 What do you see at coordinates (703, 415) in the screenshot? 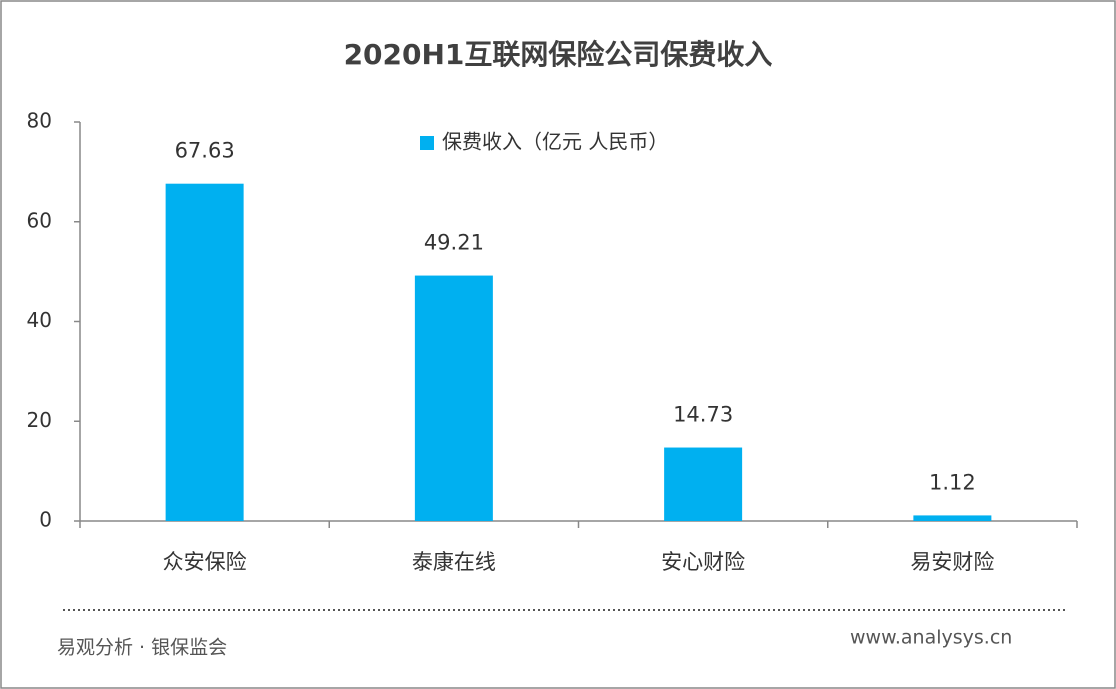
I see `value-label: 14.73` at bounding box center [703, 415].